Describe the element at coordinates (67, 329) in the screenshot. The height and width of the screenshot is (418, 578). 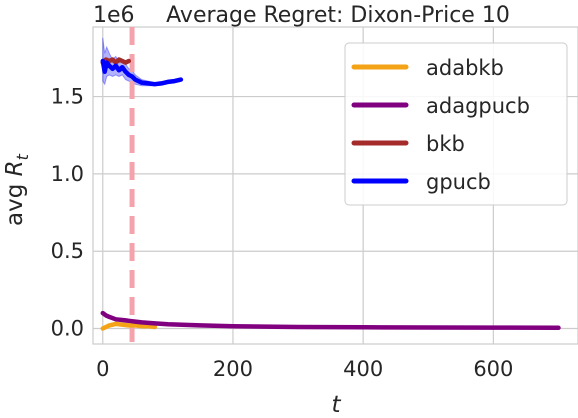
I see `y-tick-label: 0.0` at that location.